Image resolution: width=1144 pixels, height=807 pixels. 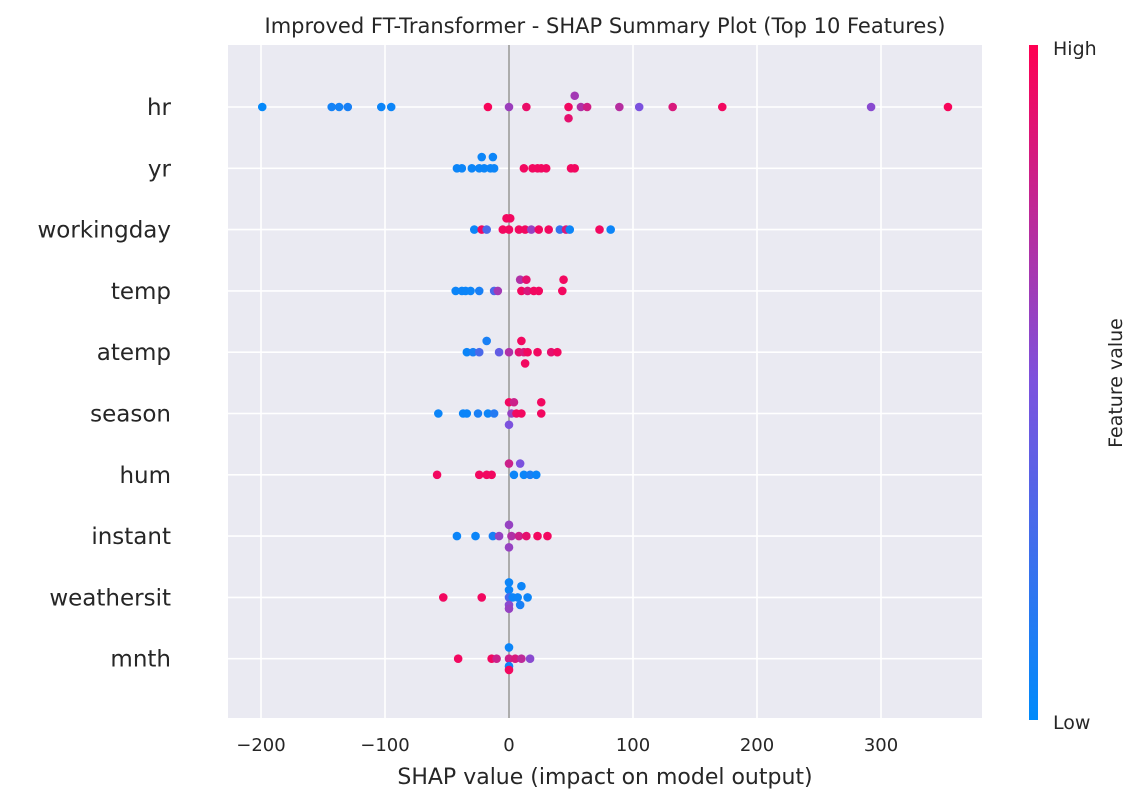 What do you see at coordinates (130, 415) in the screenshot?
I see `feature-label-season: season` at bounding box center [130, 415].